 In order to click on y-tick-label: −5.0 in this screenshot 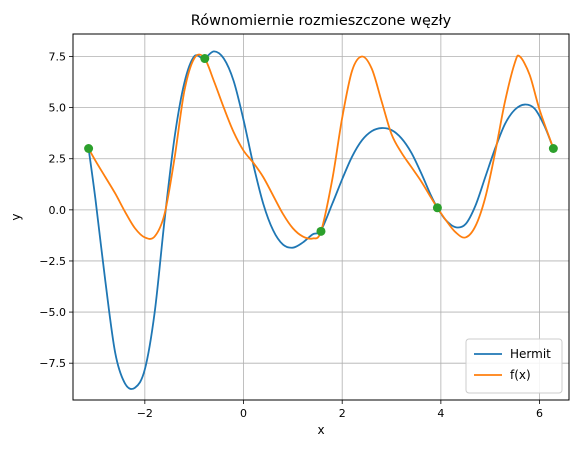, I will do `click(52, 312)`.